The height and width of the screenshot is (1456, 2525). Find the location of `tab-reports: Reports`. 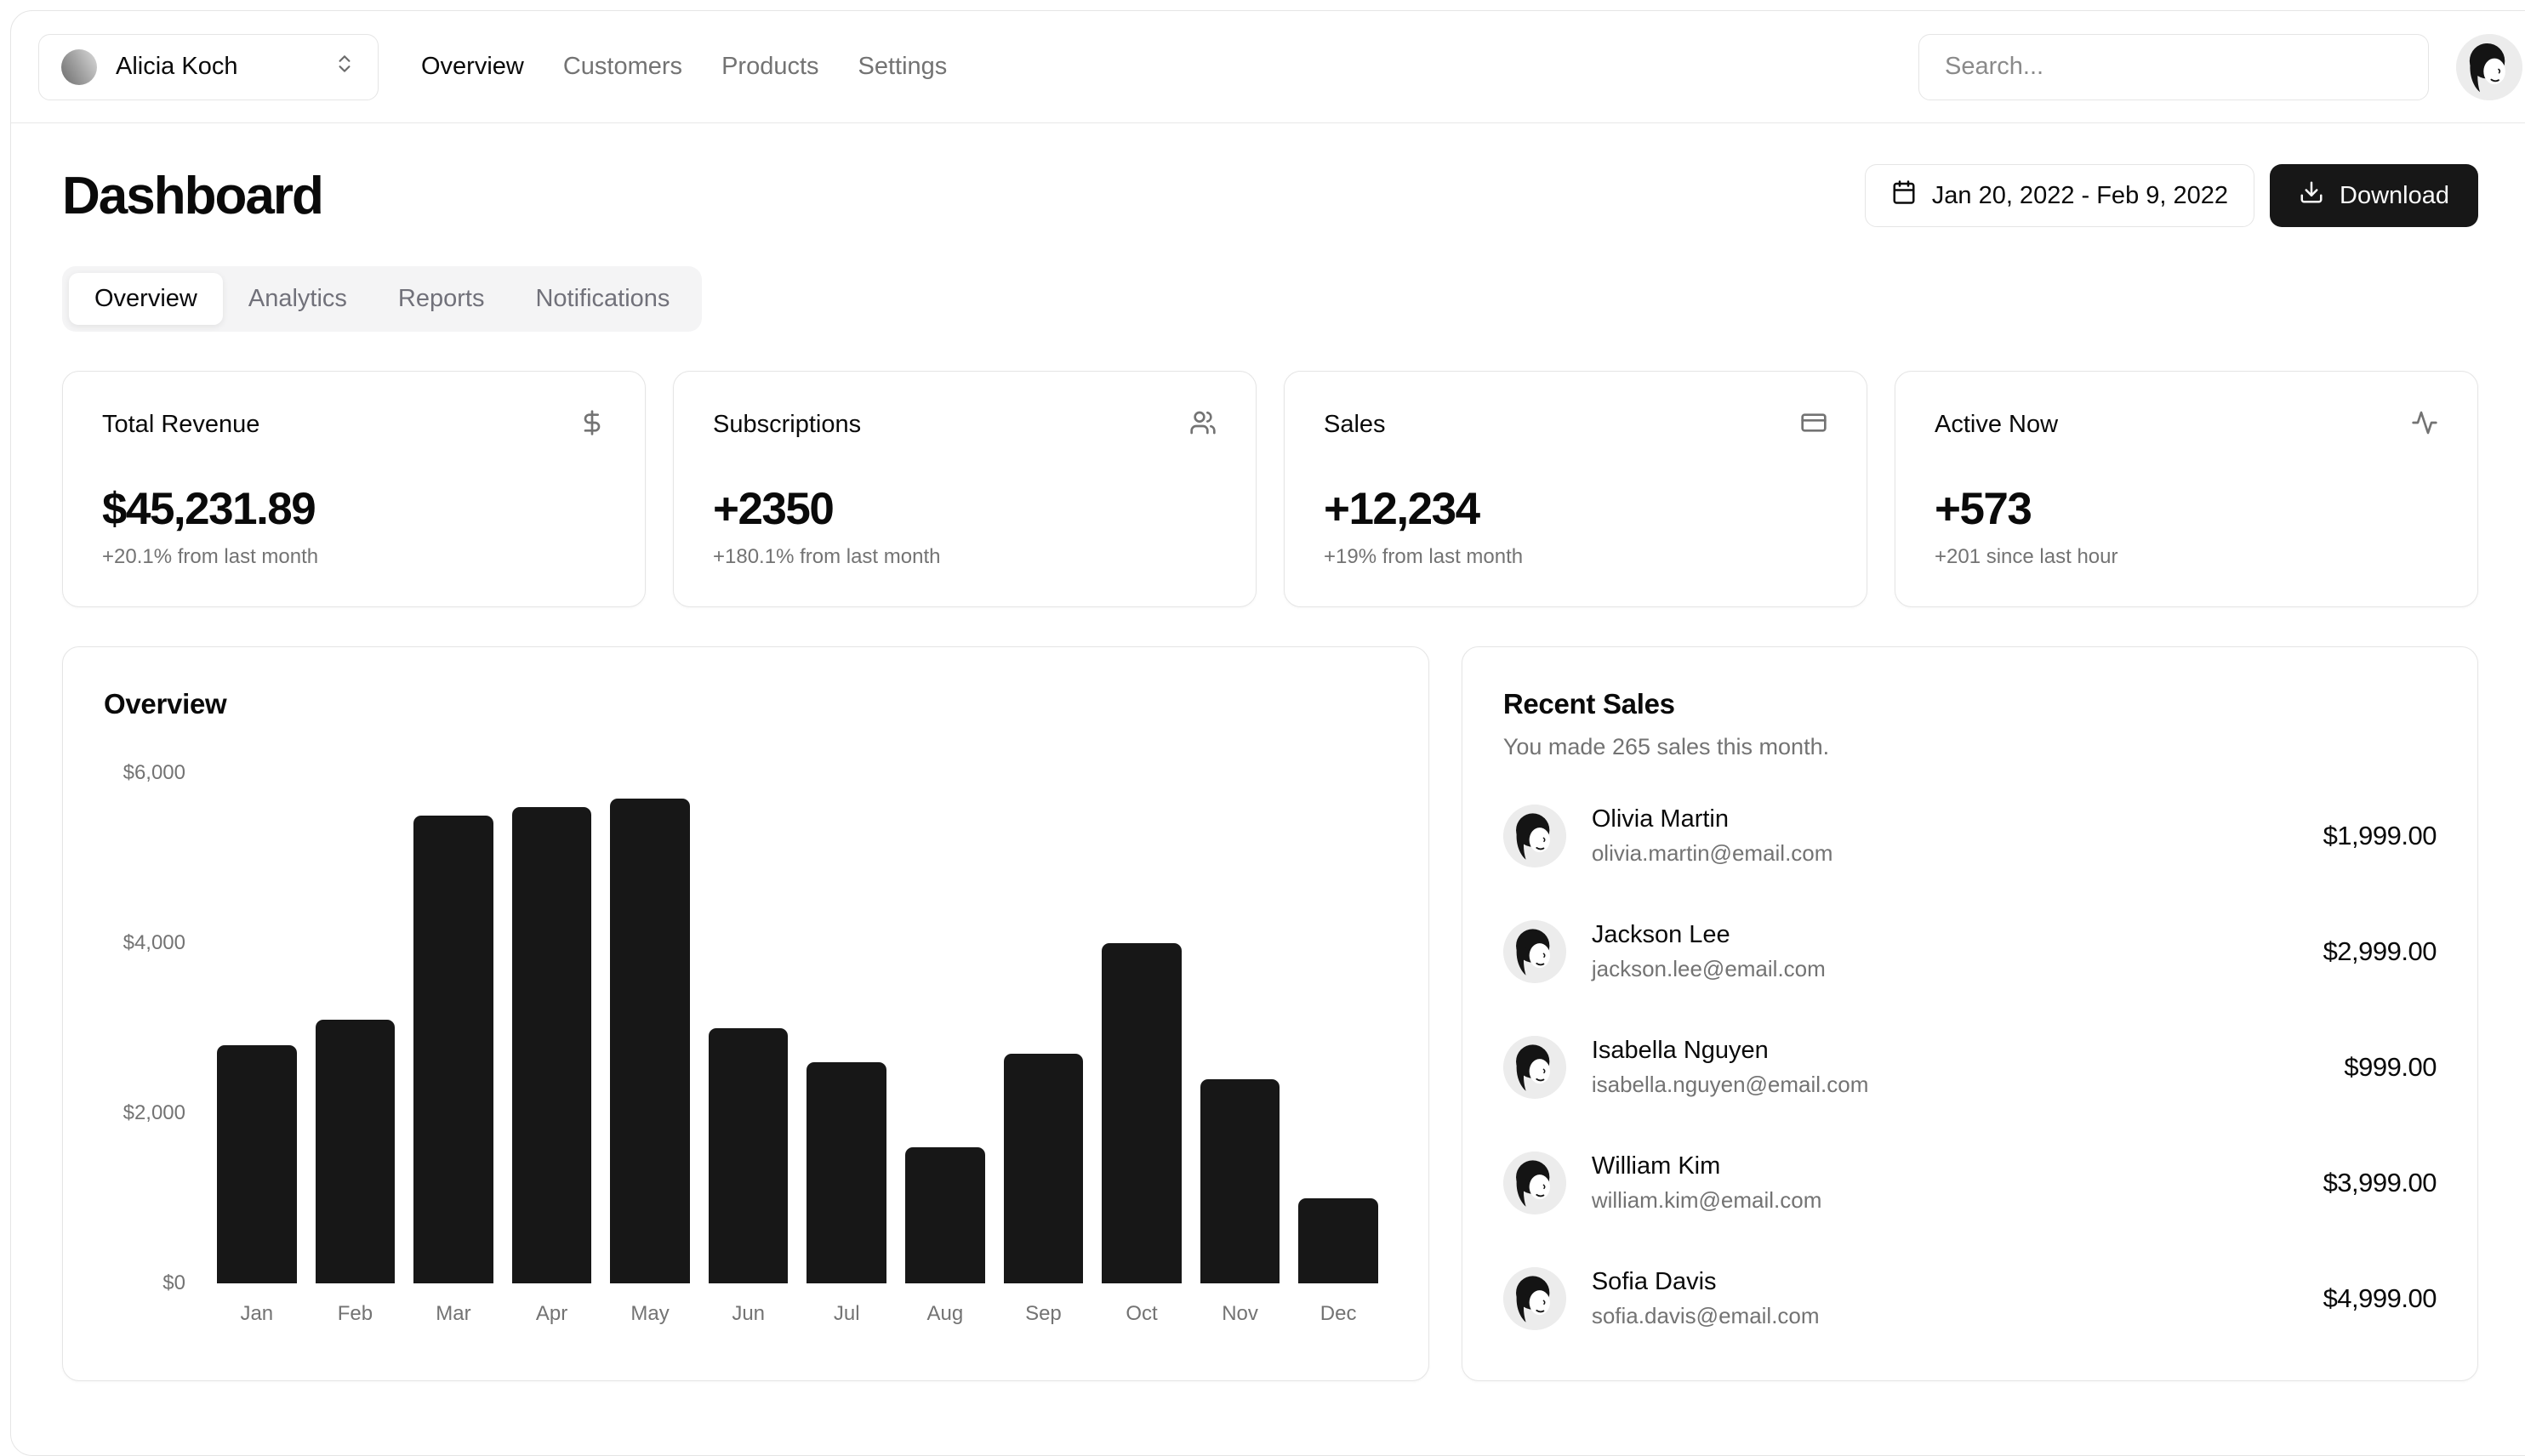

tab-reports: Reports is located at coordinates (441, 299).